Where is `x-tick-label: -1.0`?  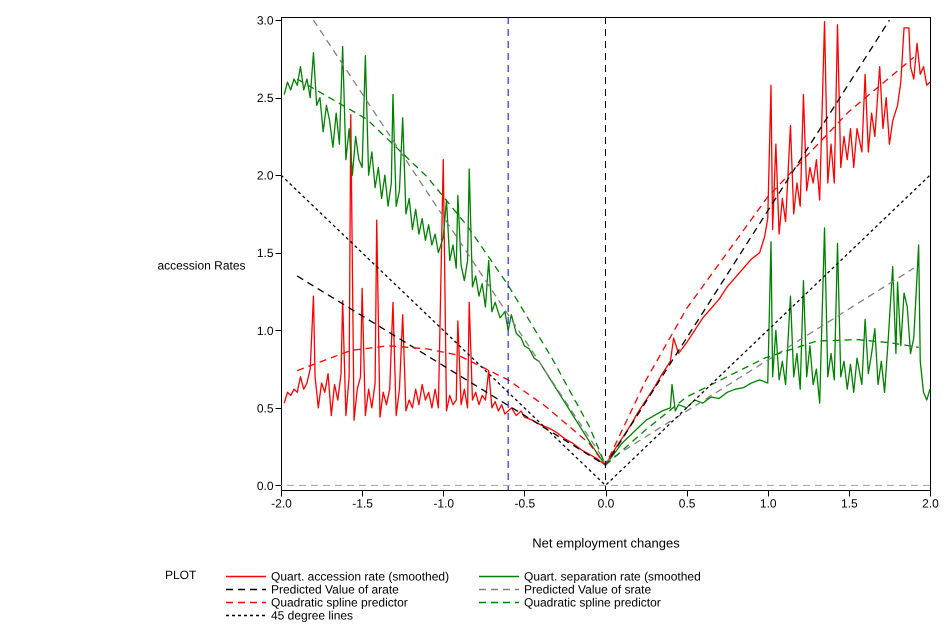 x-tick-label: -1.0 is located at coordinates (443, 503).